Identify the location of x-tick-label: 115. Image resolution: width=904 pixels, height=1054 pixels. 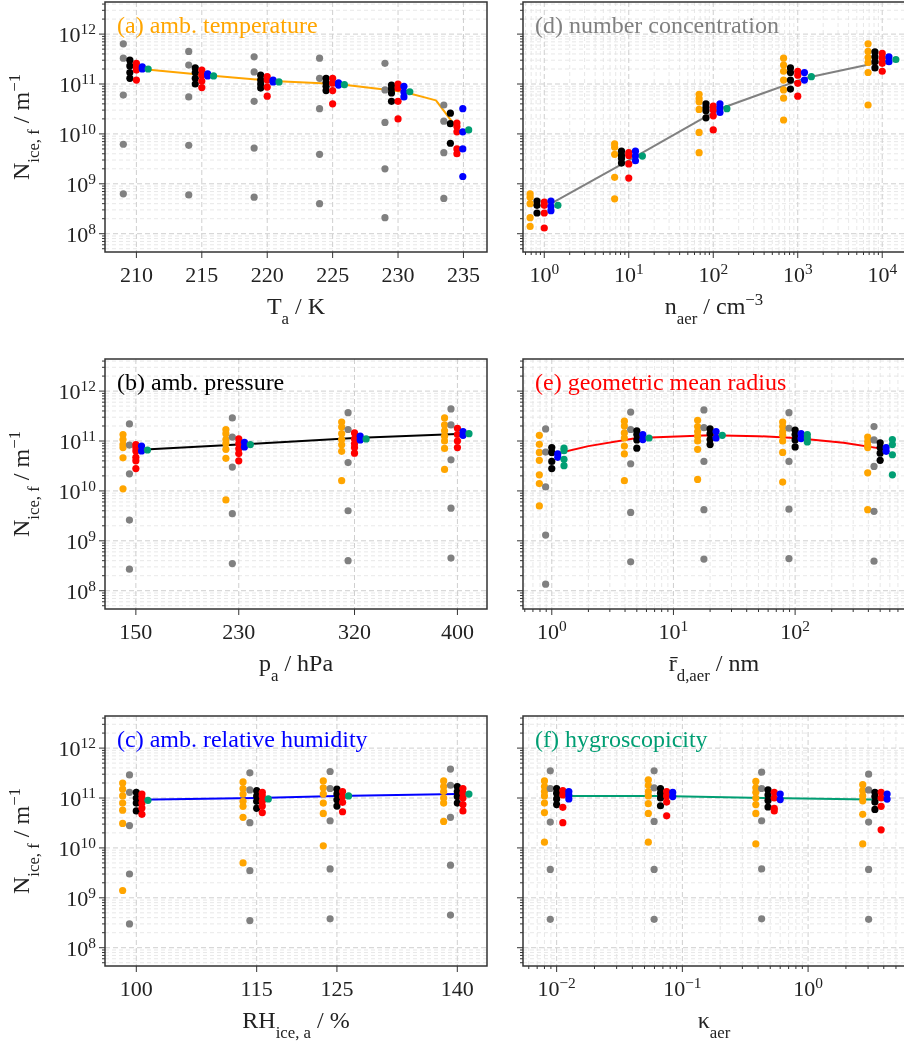
(256, 988).